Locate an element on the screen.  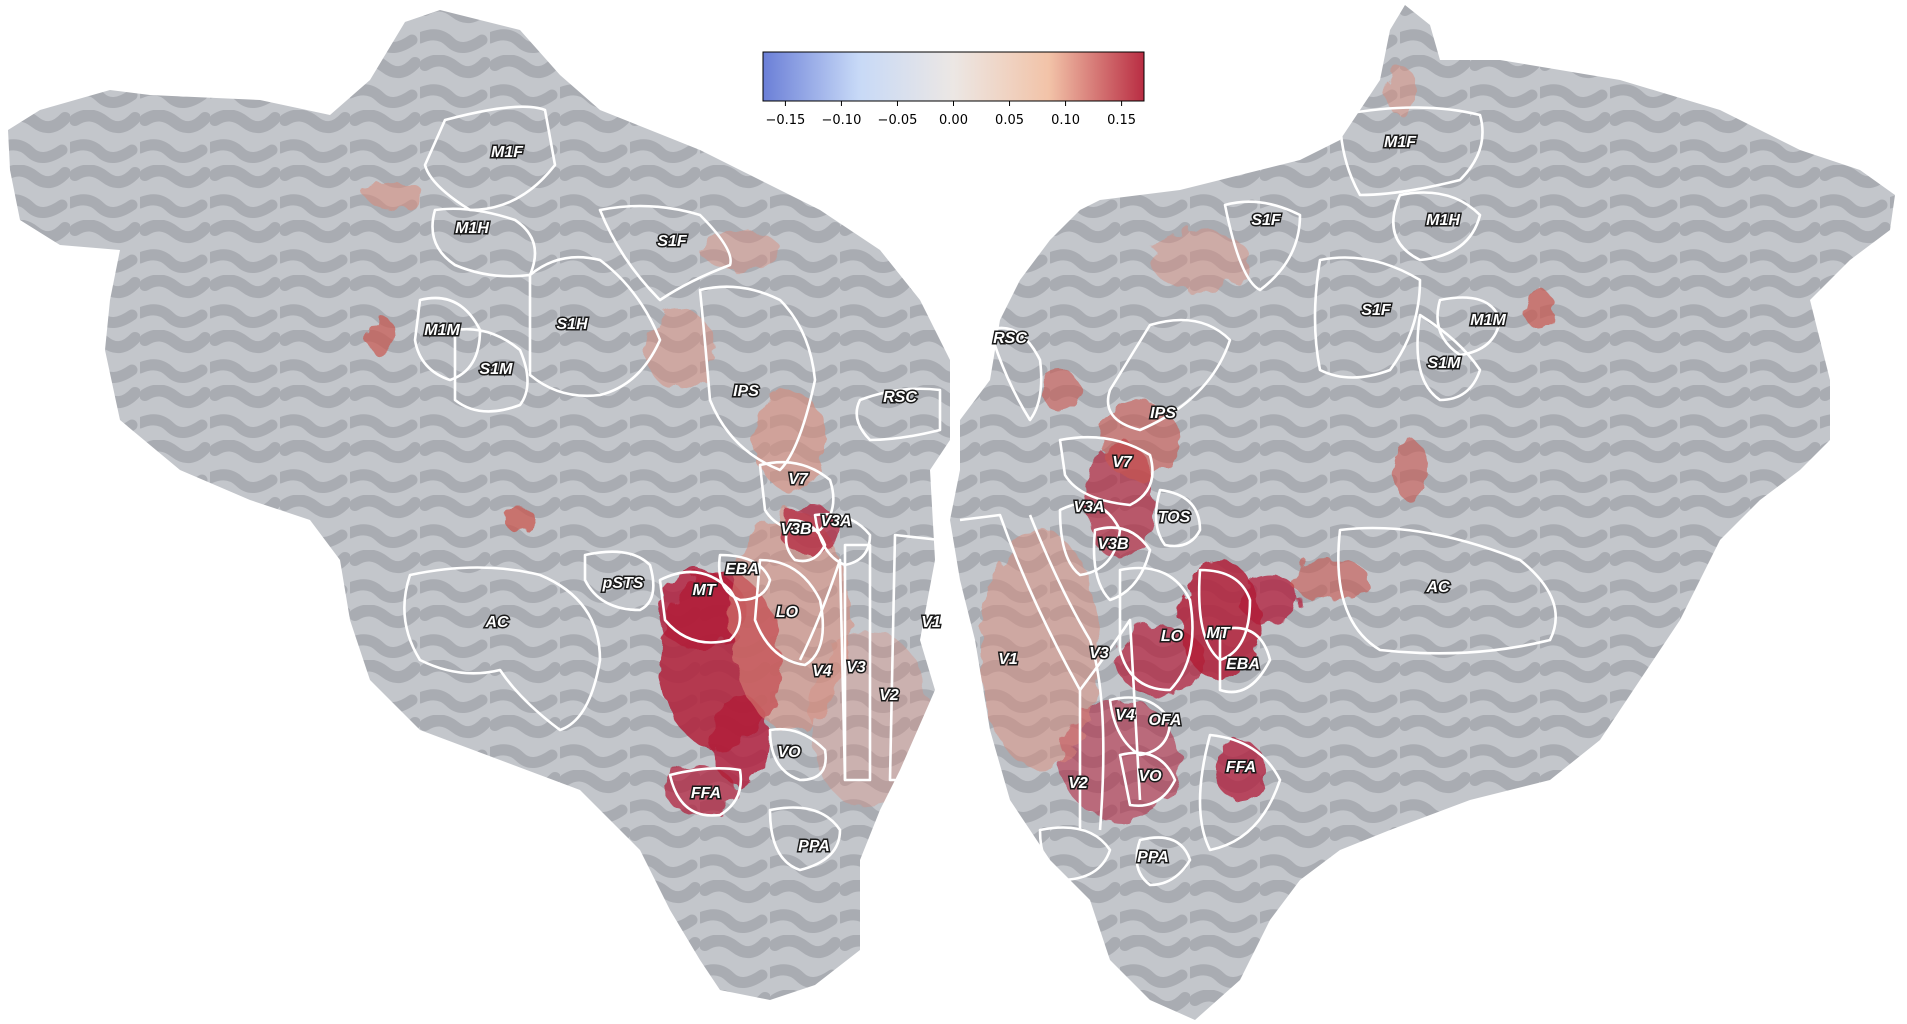
colorbar-tick-label: 0.15 is located at coordinates (1121, 120).